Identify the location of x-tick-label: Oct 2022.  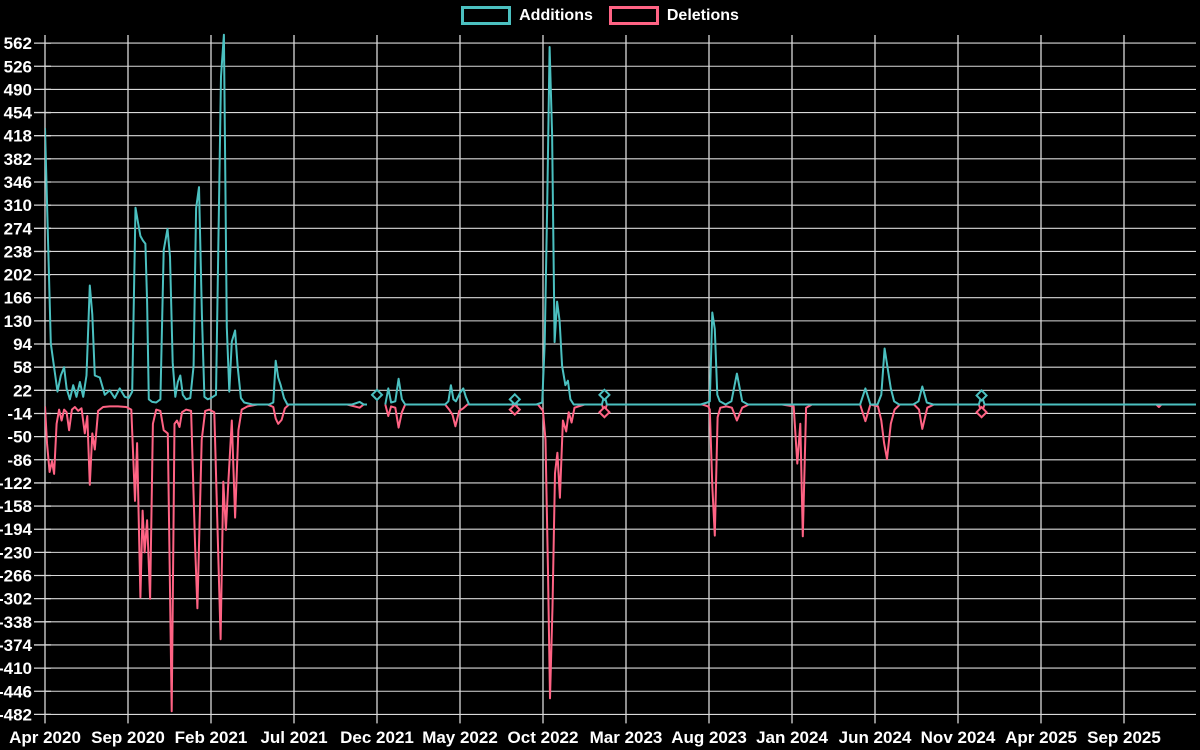
(543, 737).